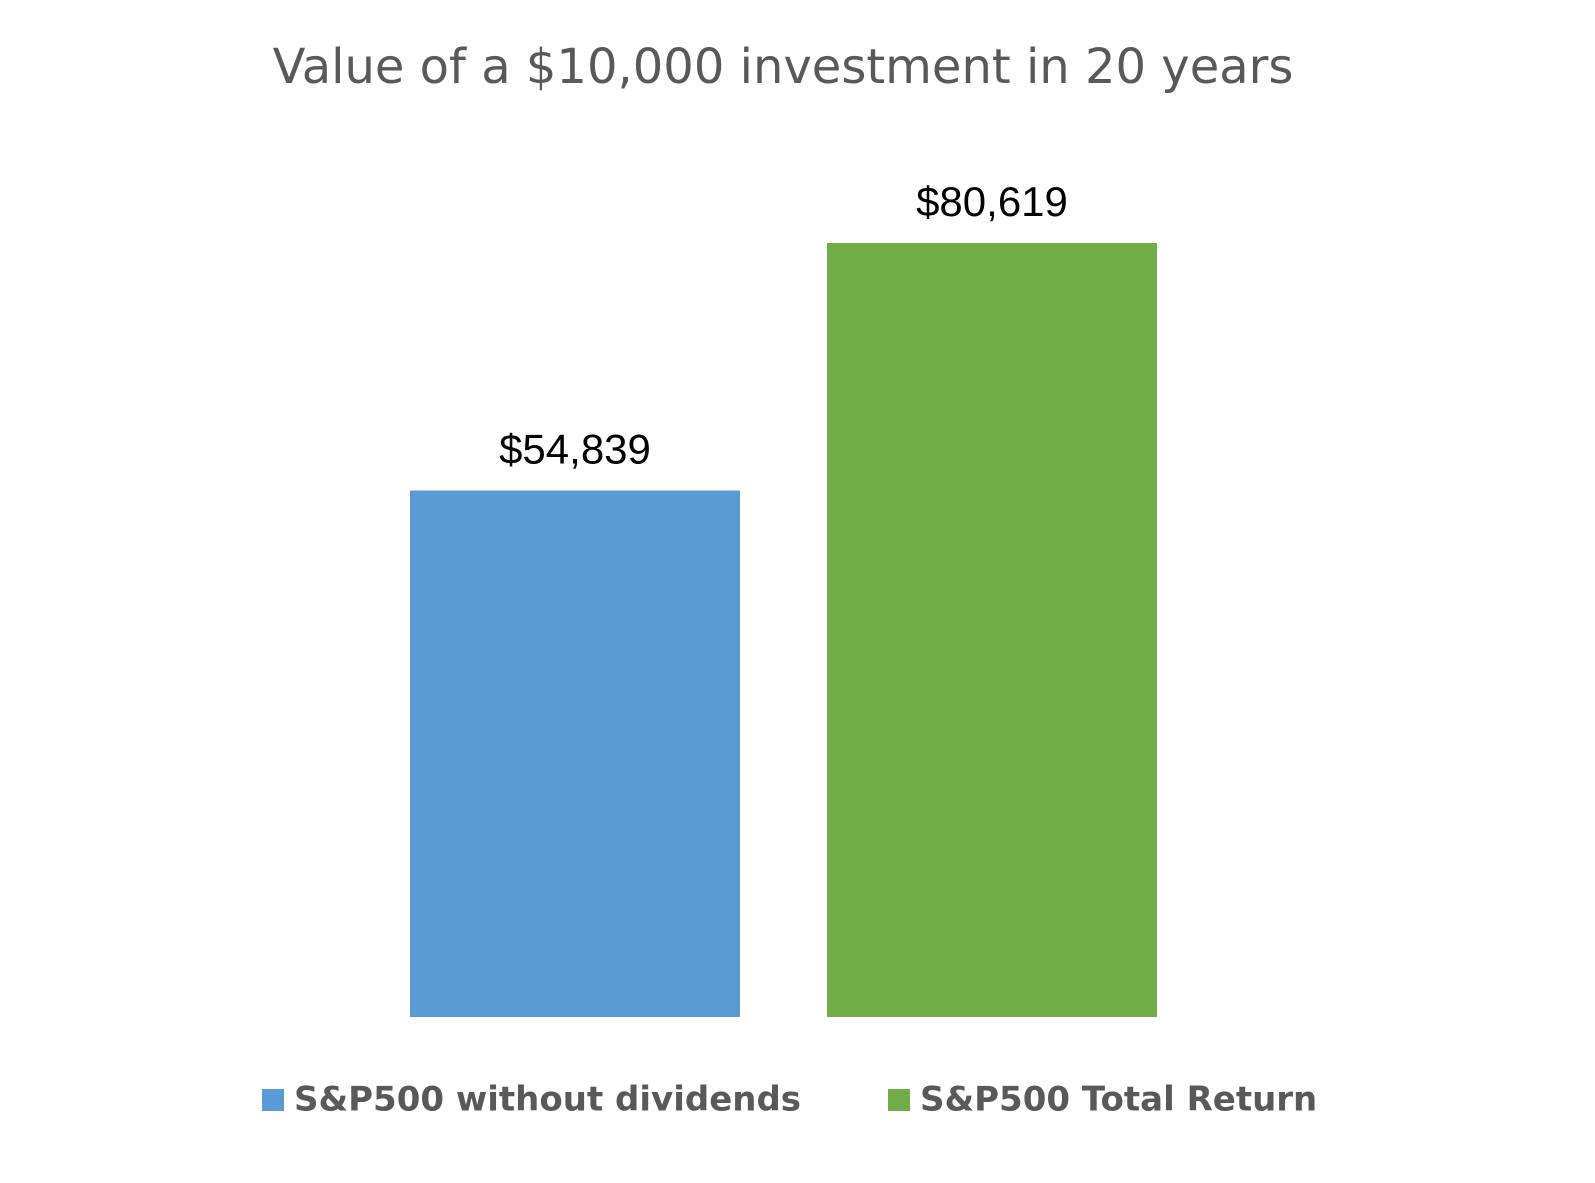 The width and height of the screenshot is (1595, 1183). What do you see at coordinates (547, 1100) in the screenshot?
I see `legend-label: S&P500 without dividends` at bounding box center [547, 1100].